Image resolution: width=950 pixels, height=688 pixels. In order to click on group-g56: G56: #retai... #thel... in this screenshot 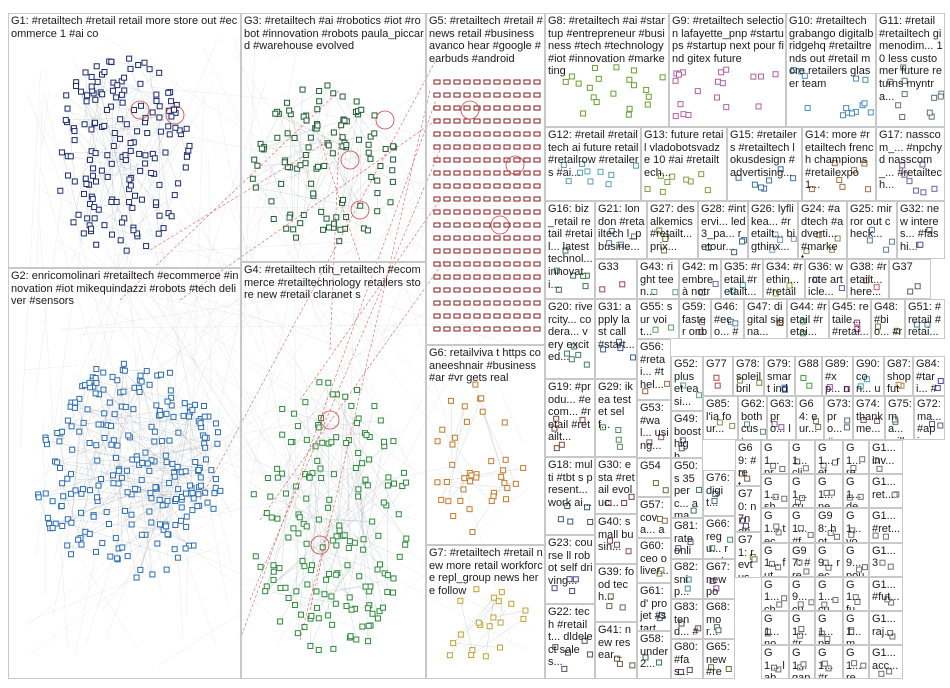, I will do `click(654, 369)`.